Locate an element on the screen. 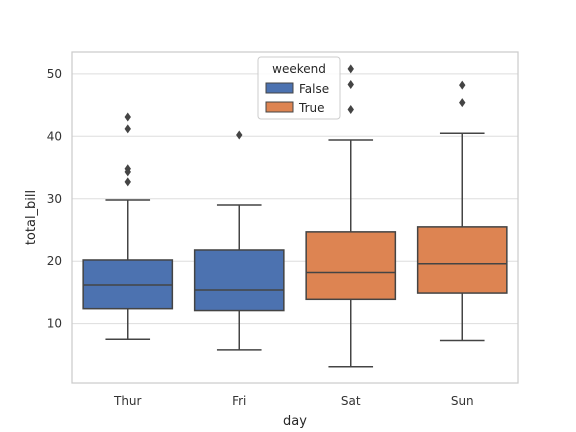 Image resolution: width=576 pixels, height=432 pixels. y-tick-label: 10 is located at coordinates (54, 324).